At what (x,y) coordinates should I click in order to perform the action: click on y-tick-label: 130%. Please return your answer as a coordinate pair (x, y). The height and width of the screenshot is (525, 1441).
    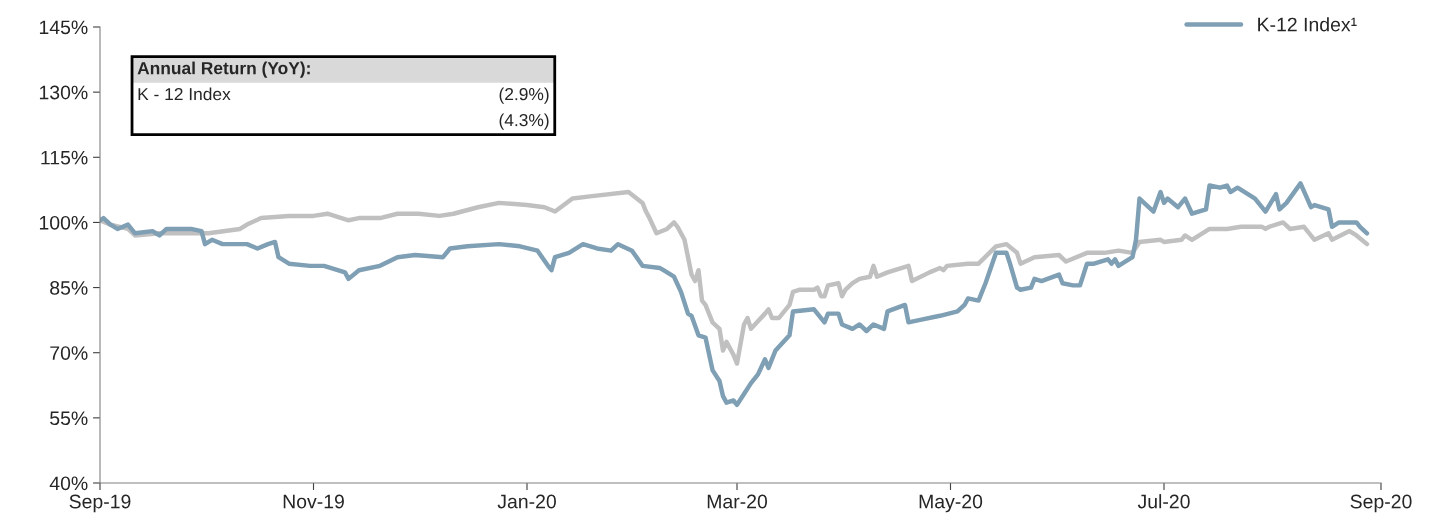
    Looking at the image, I should click on (63, 92).